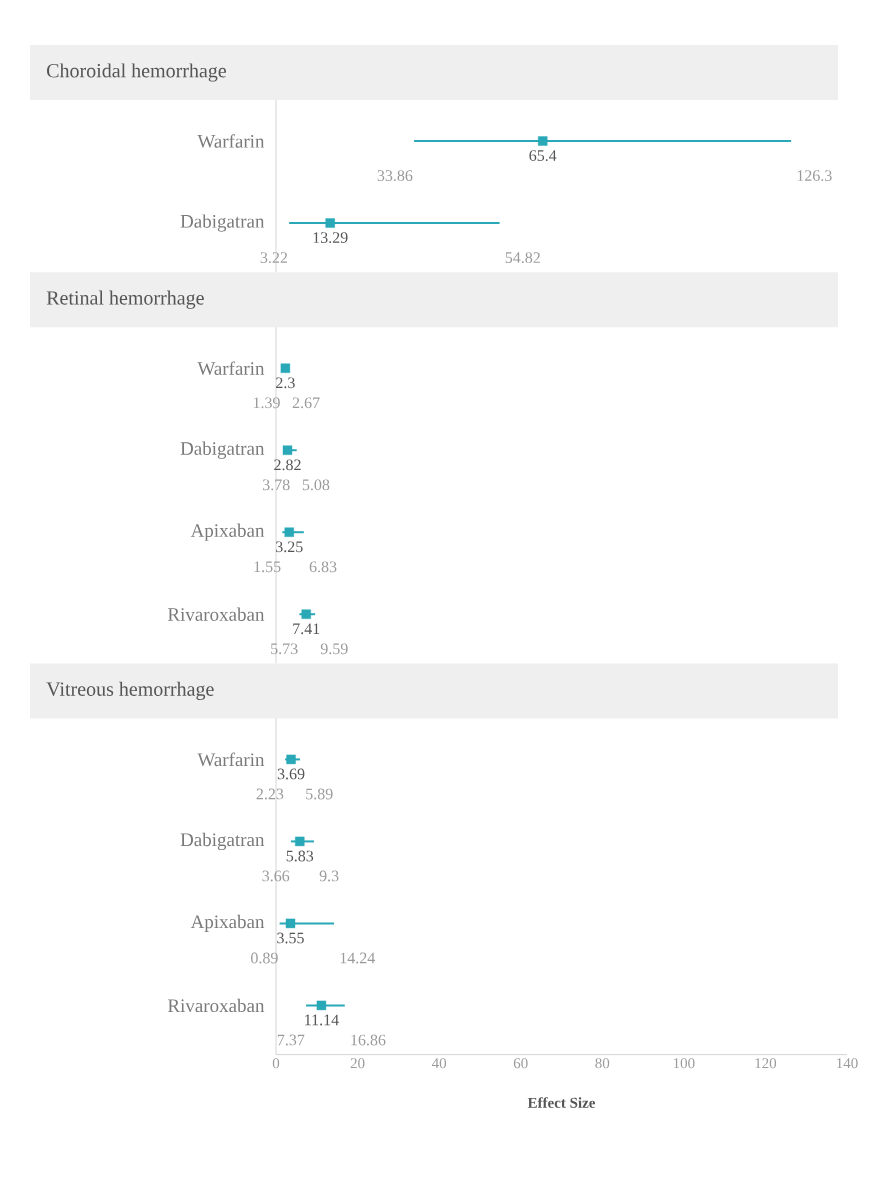 This screenshot has height=1189, width=885. Describe the element at coordinates (522, 258) in the screenshot. I see `annotation: 54.82` at that location.